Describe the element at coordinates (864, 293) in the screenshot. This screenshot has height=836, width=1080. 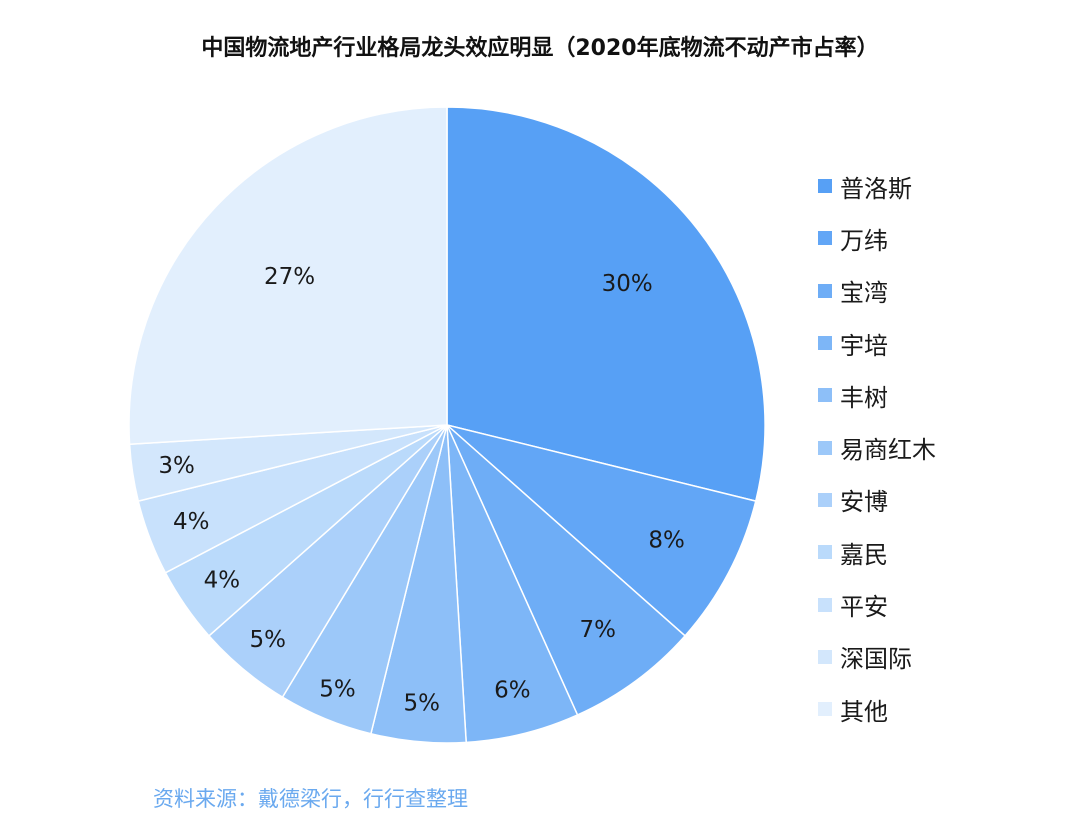
I see `legend-label: 宝湾` at that location.